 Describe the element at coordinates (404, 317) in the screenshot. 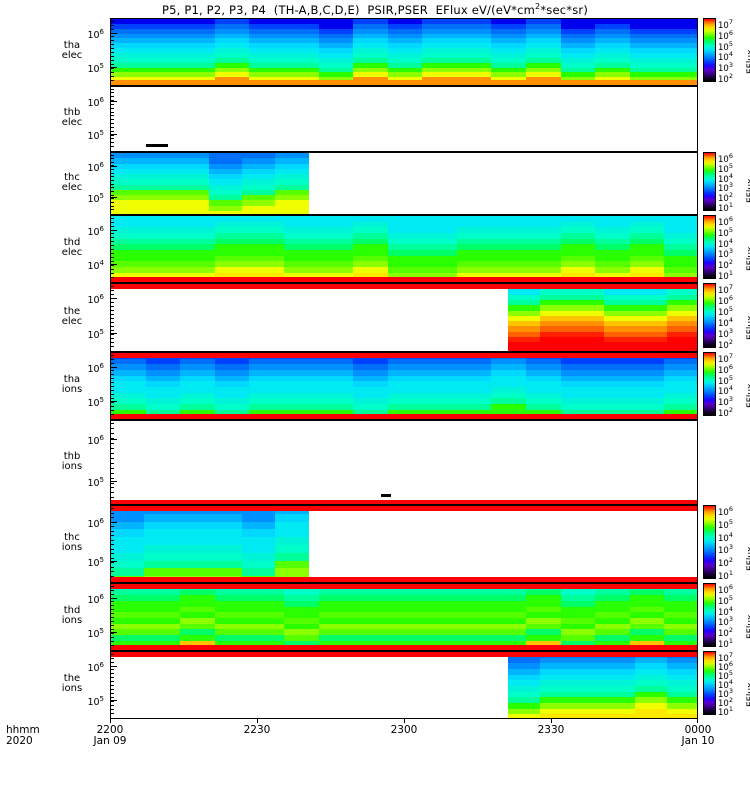

I see `panel-the-elec` at that location.